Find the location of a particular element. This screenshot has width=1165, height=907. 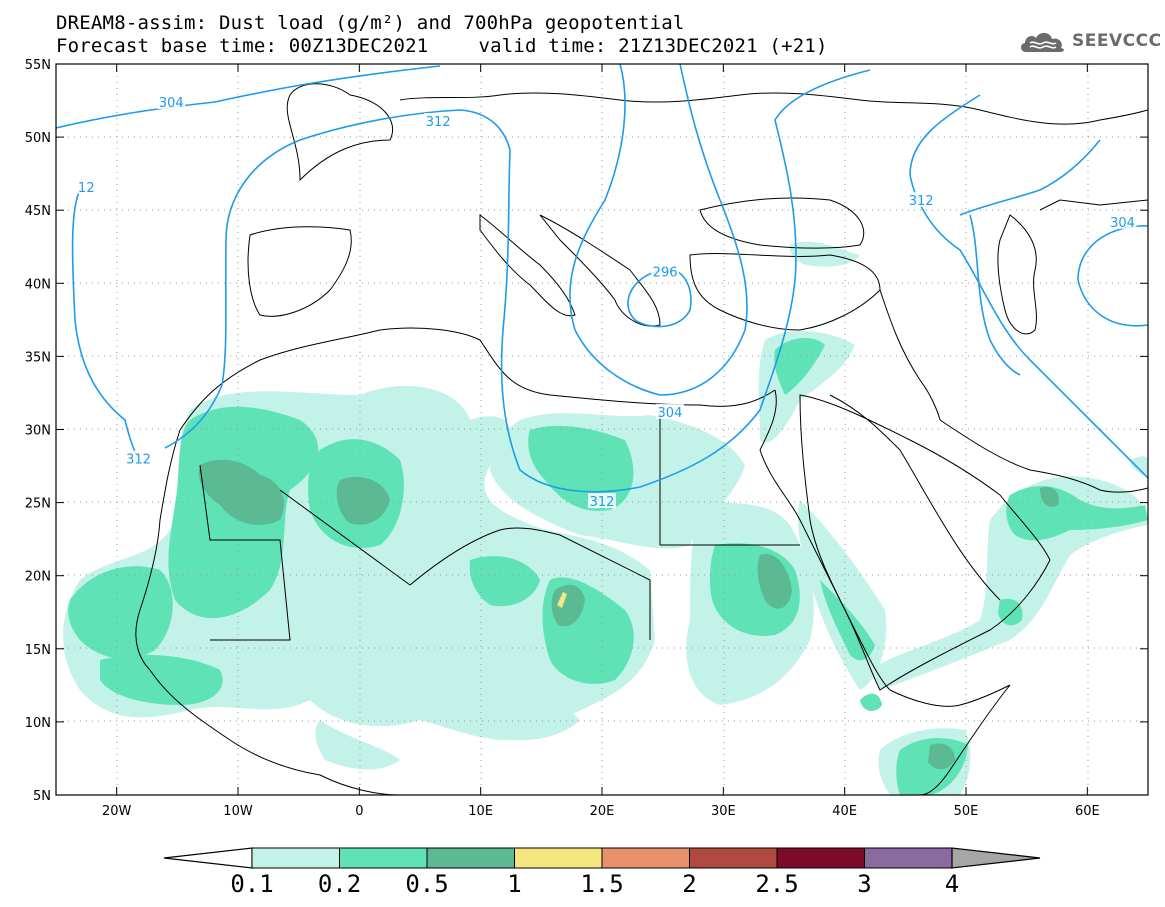

coast-persian-gulf is located at coordinates (1043, 456).